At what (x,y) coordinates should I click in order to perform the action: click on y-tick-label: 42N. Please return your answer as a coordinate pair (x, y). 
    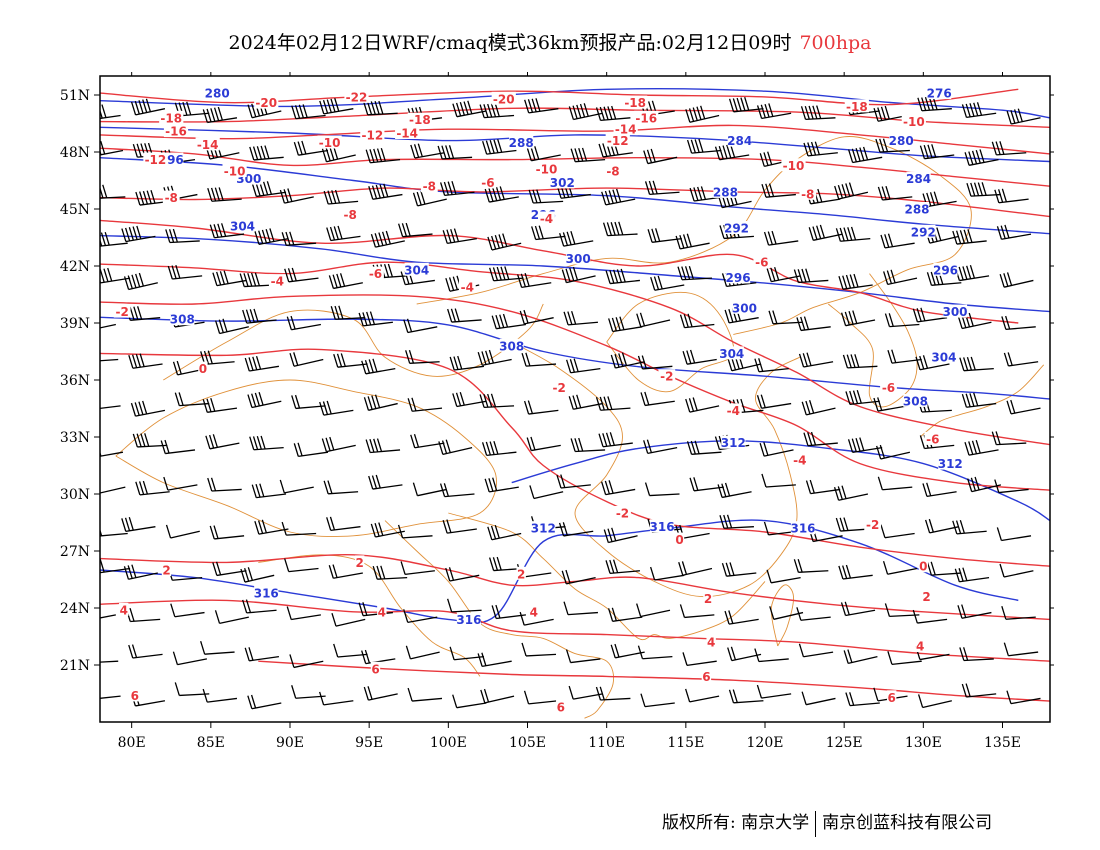
    Looking at the image, I should click on (75, 267).